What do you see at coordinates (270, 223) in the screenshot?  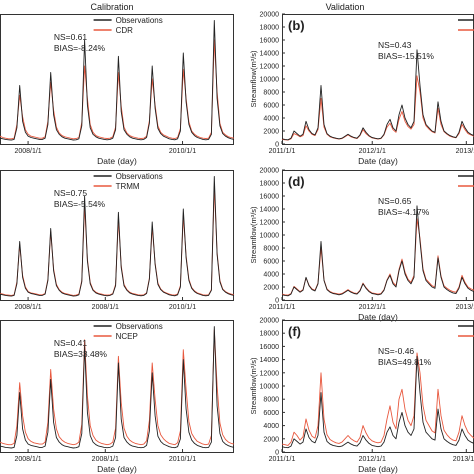 I see `chart-4-ytick-label-6: 12000` at bounding box center [270, 223].